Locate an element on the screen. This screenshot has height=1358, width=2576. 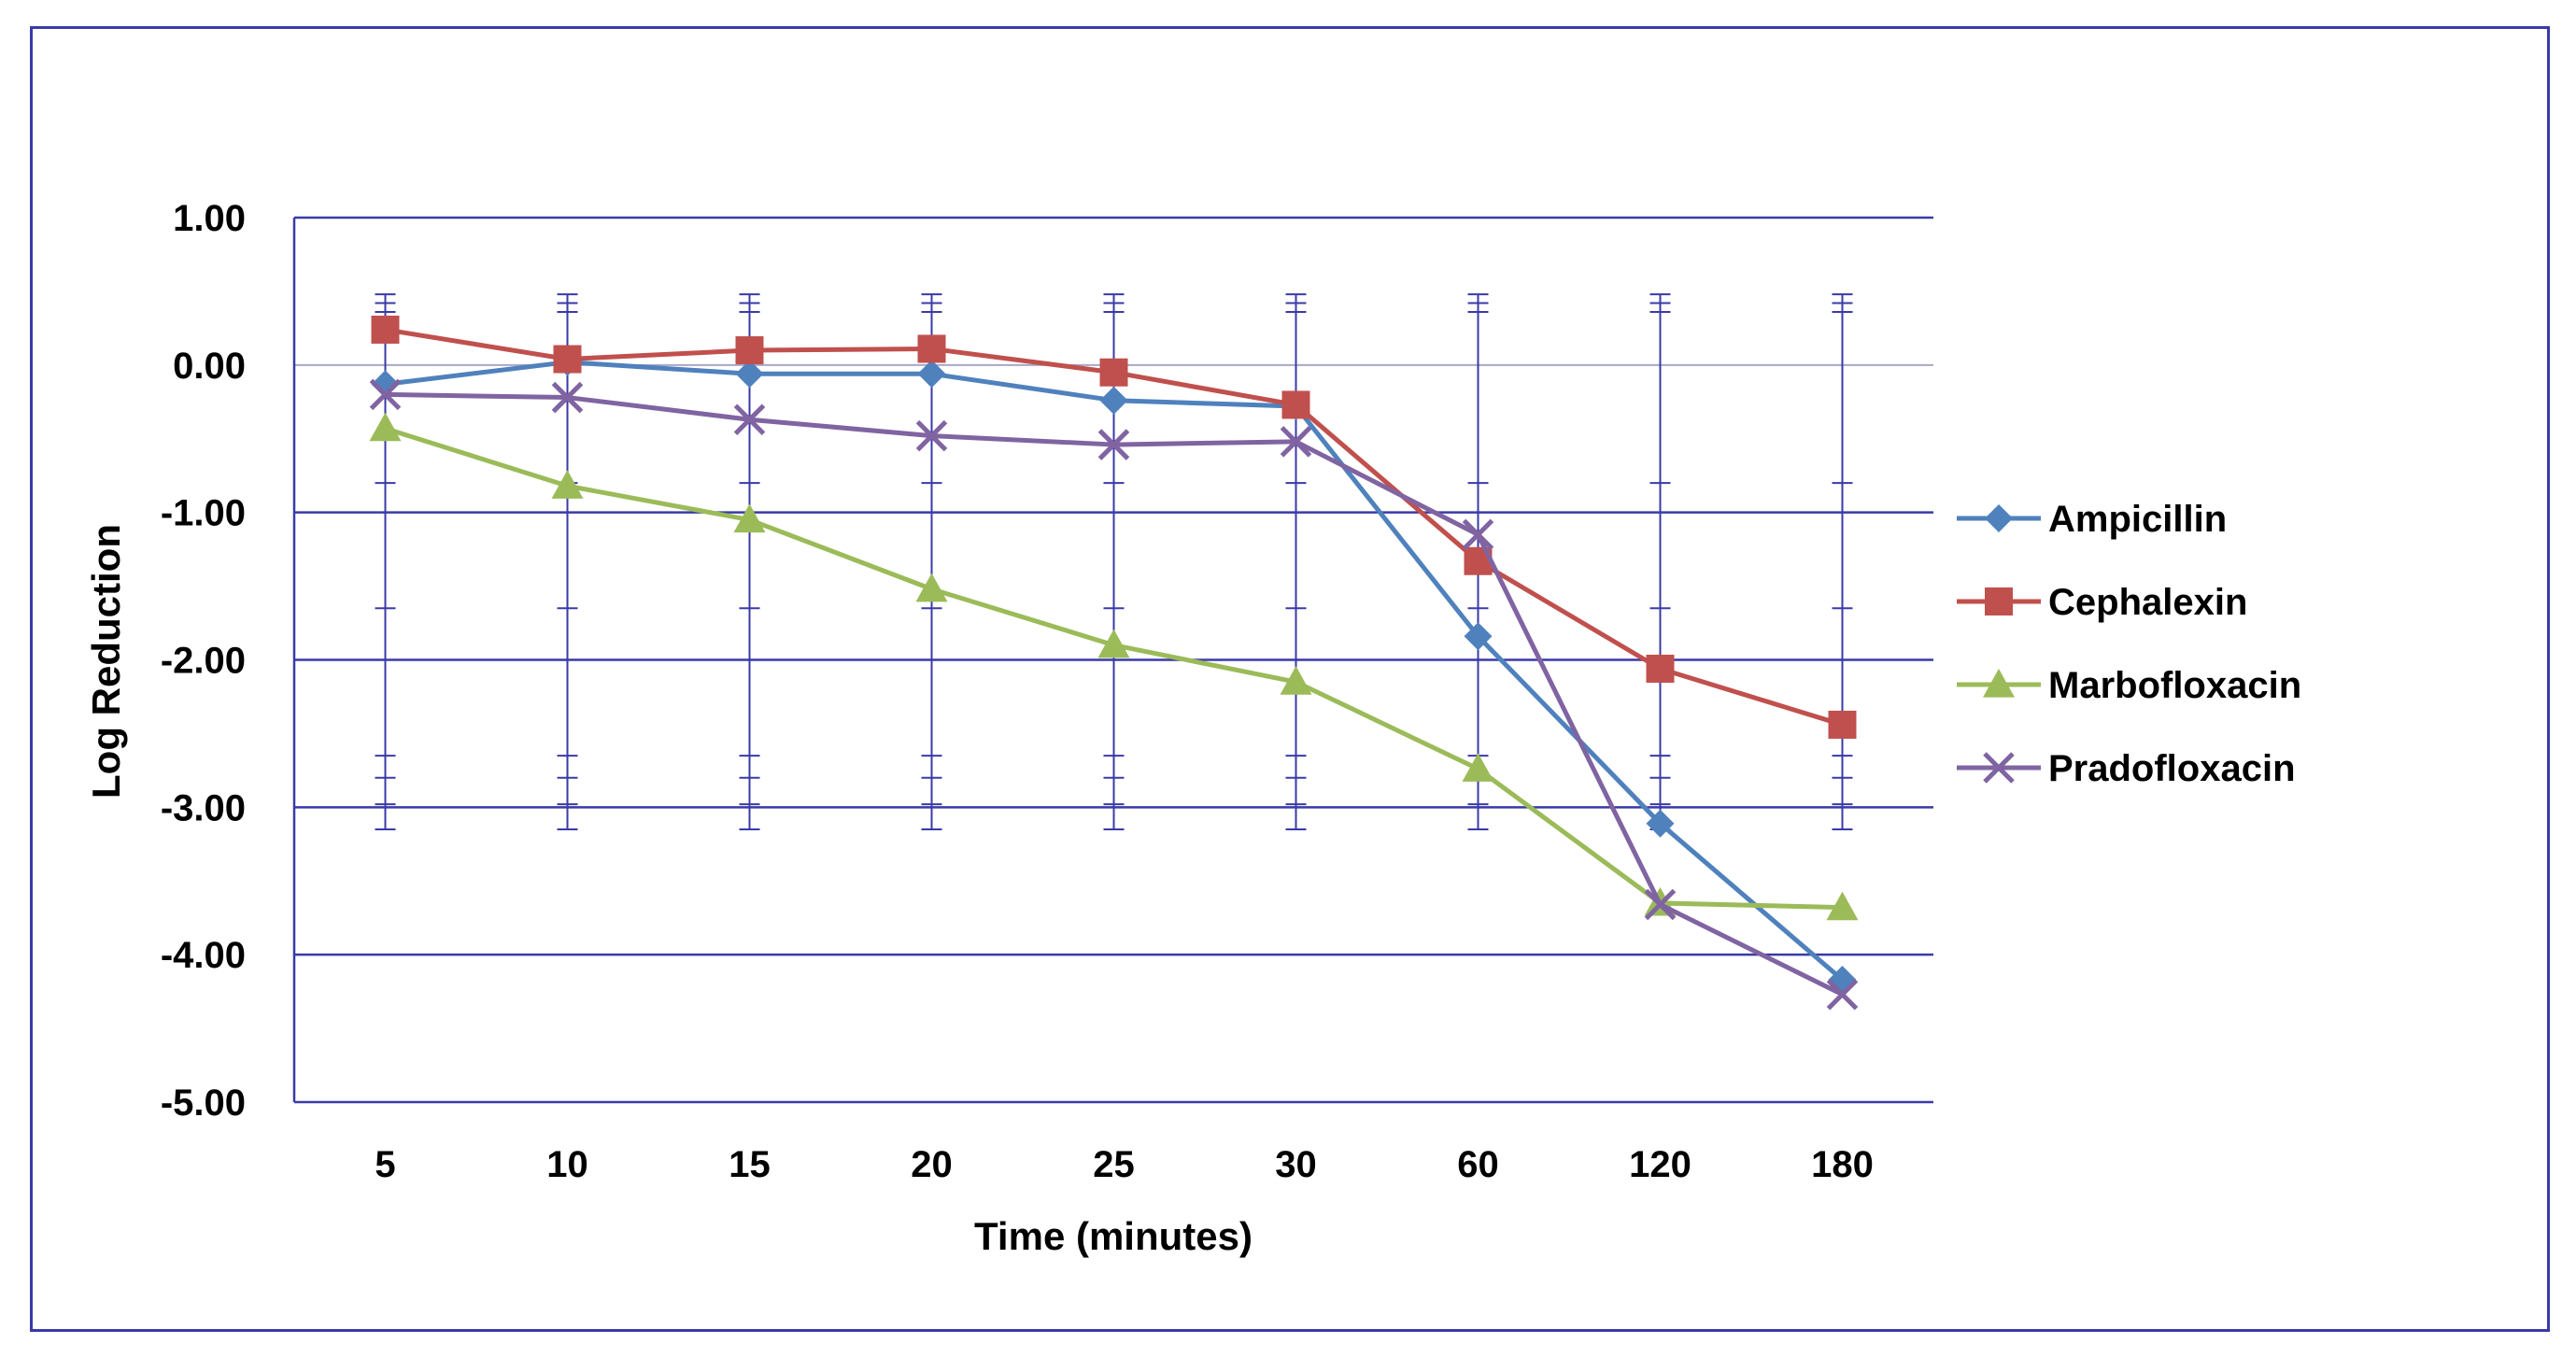
legend-marker-pradofloxacin-b is located at coordinates (1999, 768).